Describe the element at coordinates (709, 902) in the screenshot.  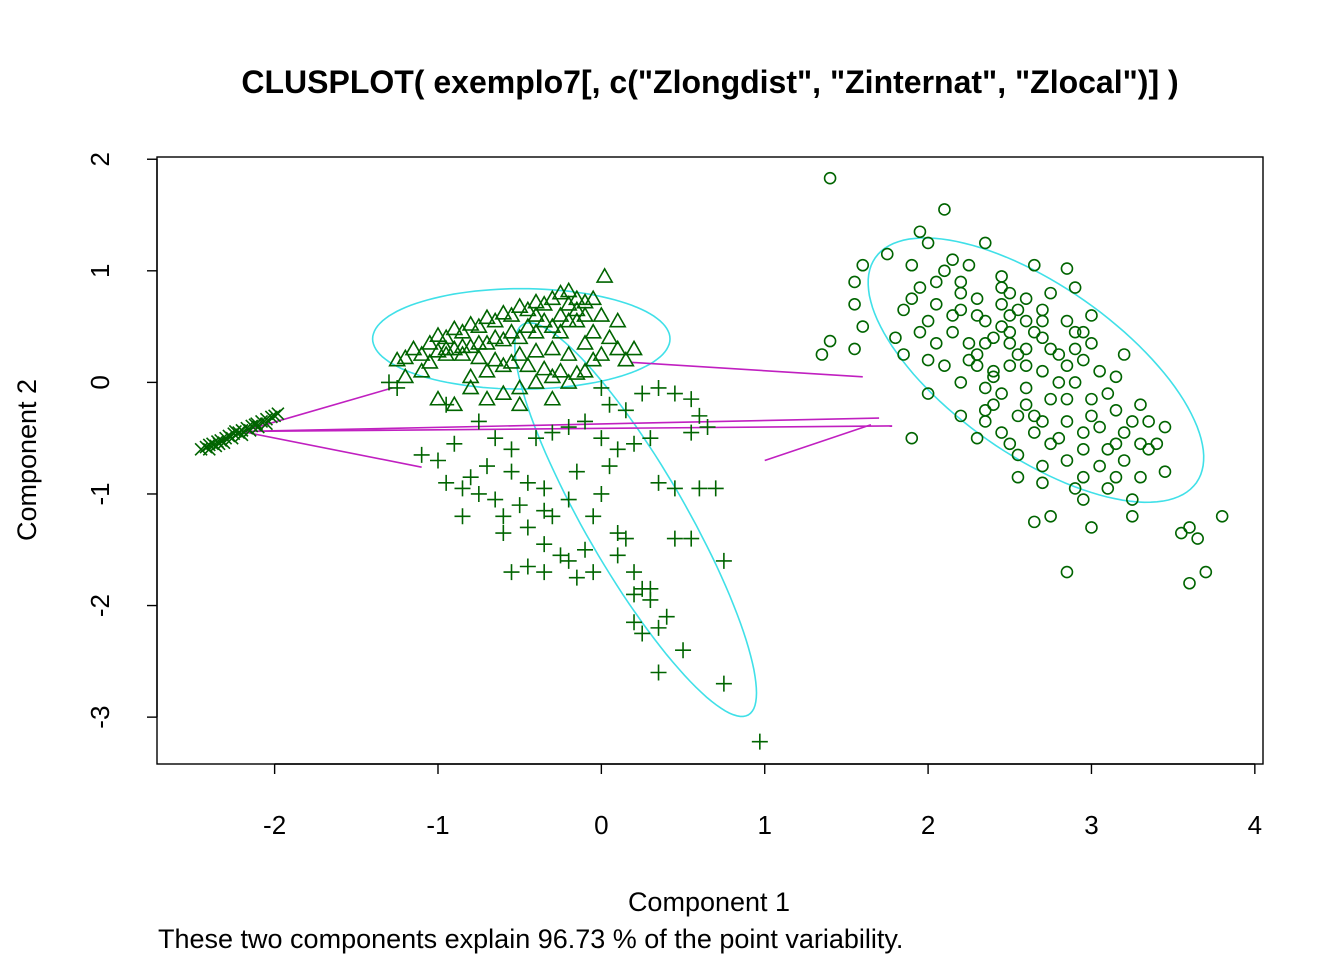
I see `x-axis-label: Component 1` at that location.